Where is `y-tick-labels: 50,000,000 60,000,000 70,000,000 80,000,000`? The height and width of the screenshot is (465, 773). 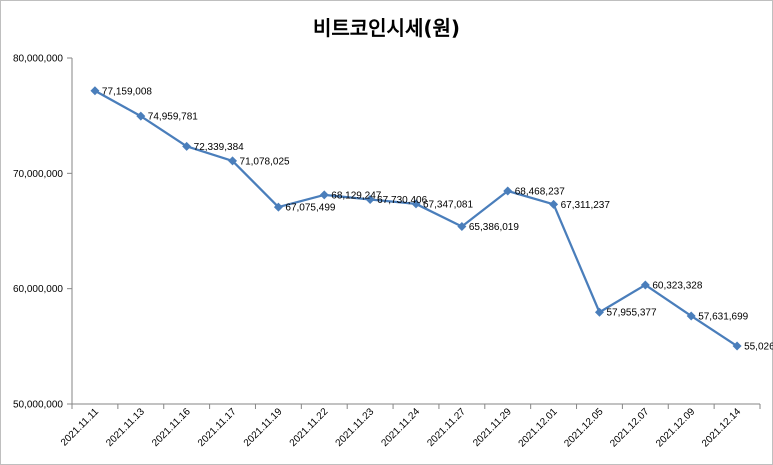 y-tick-labels: 50,000,000 60,000,000 70,000,000 80,000,000 is located at coordinates (38, 232).